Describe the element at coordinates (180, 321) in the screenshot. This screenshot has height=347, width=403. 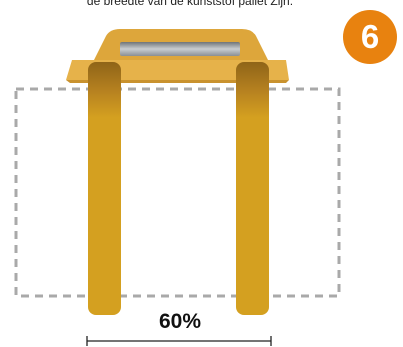
I see `width-percentage-label: 60%` at that location.